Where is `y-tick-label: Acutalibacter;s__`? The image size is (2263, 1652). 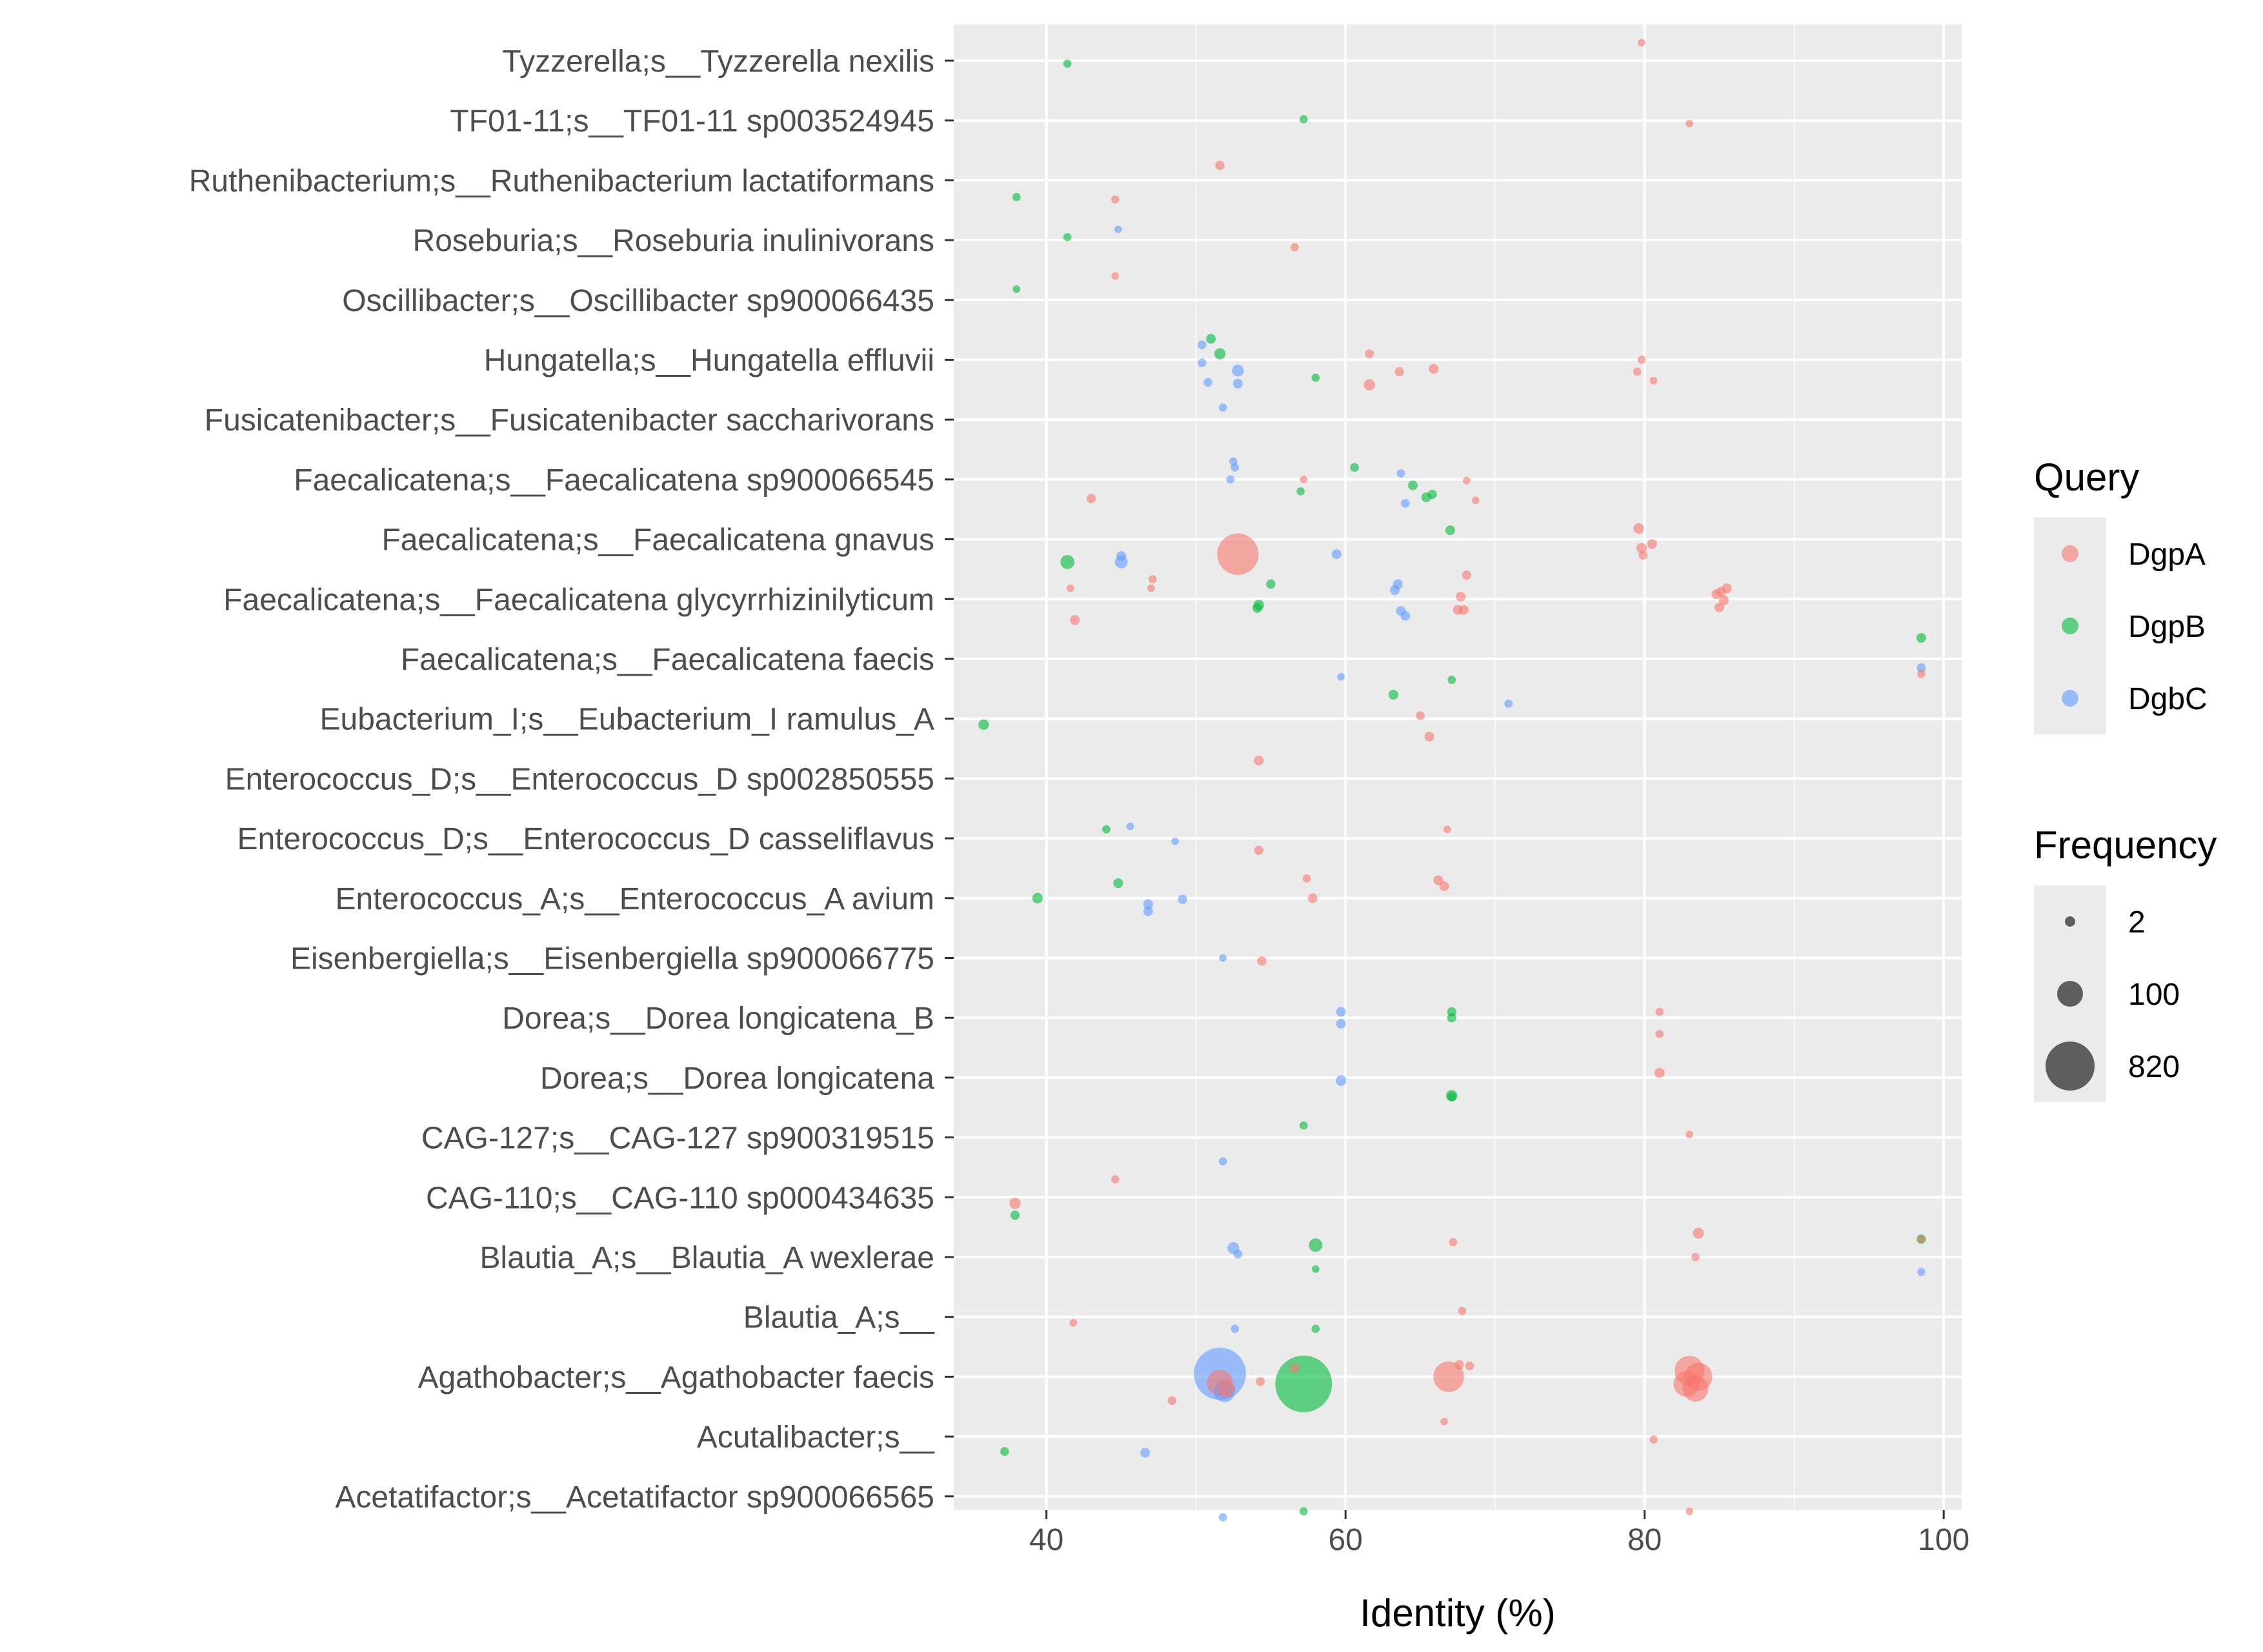 y-tick-label: Acutalibacter;s__ is located at coordinates (817, 1437).